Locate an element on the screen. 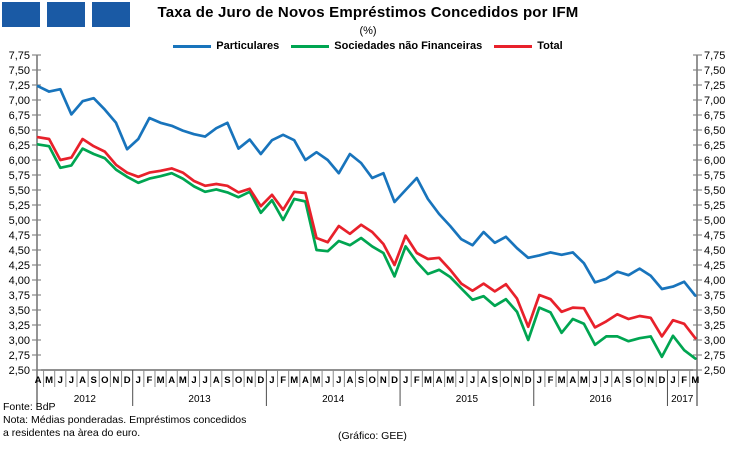  y-tick-label-left: 6,50 is located at coordinates (19, 131).